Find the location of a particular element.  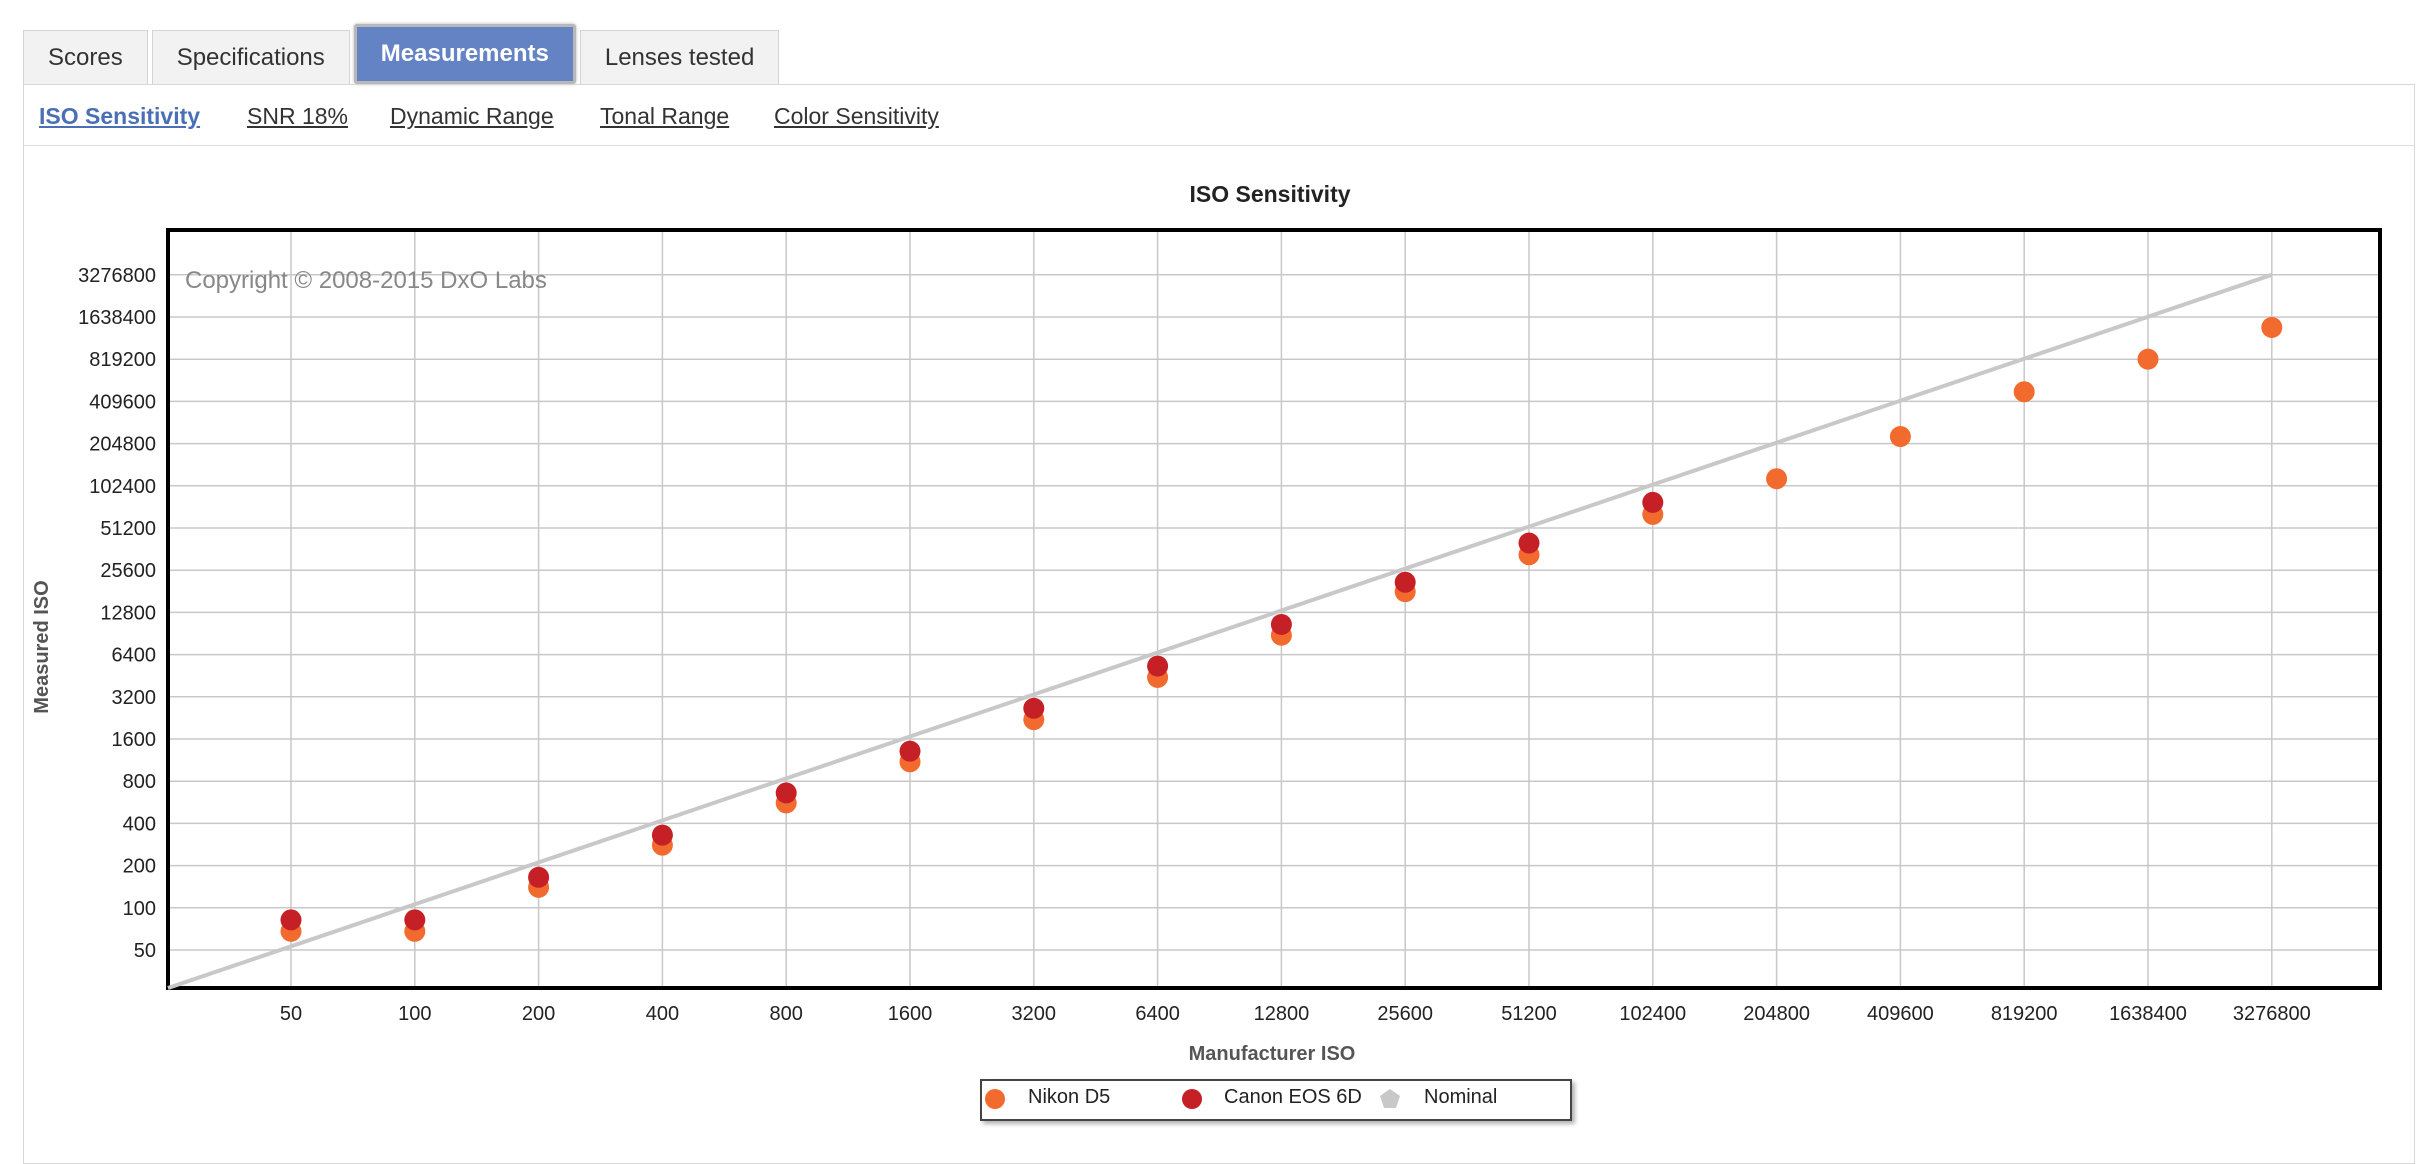

y-tick-label: 409600 is located at coordinates (122, 402).